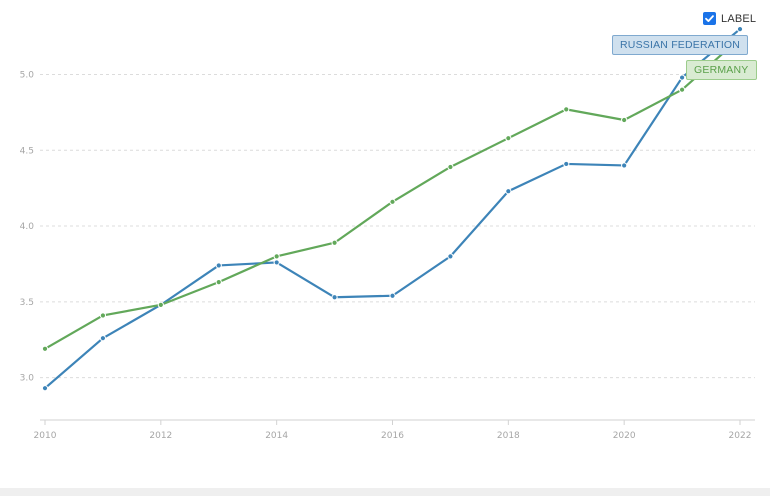 This screenshot has width=770, height=496. What do you see at coordinates (27, 303) in the screenshot?
I see `y-tick-label: 3.5` at bounding box center [27, 303].